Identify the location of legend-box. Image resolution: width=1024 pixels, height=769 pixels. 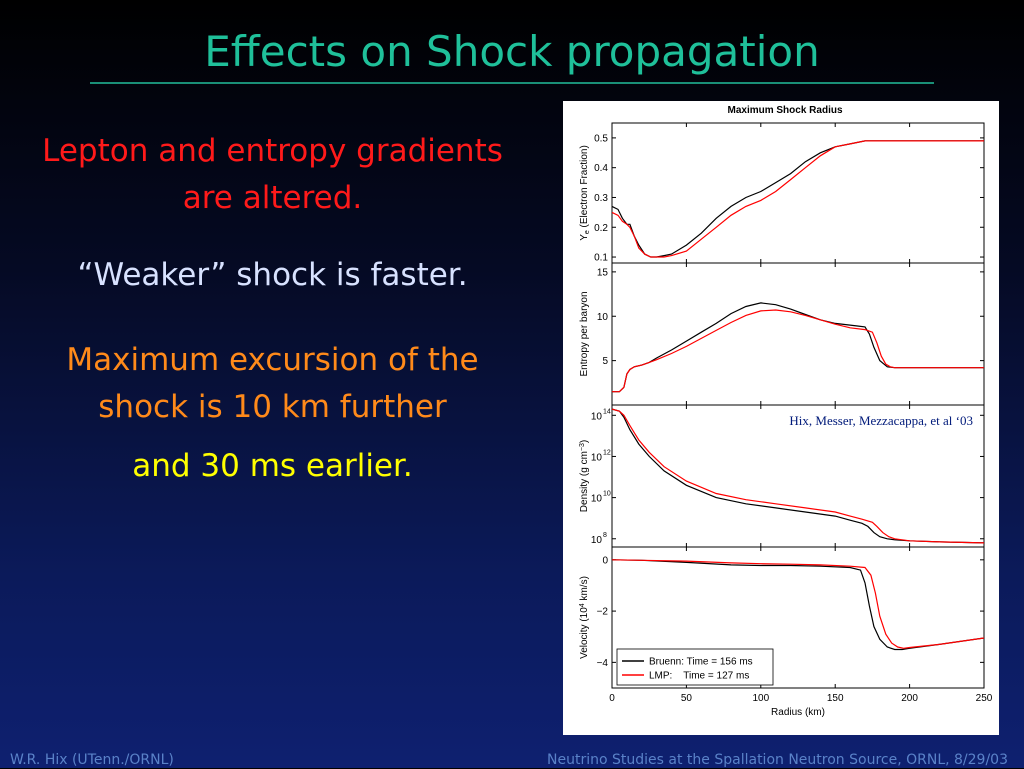
(695, 667).